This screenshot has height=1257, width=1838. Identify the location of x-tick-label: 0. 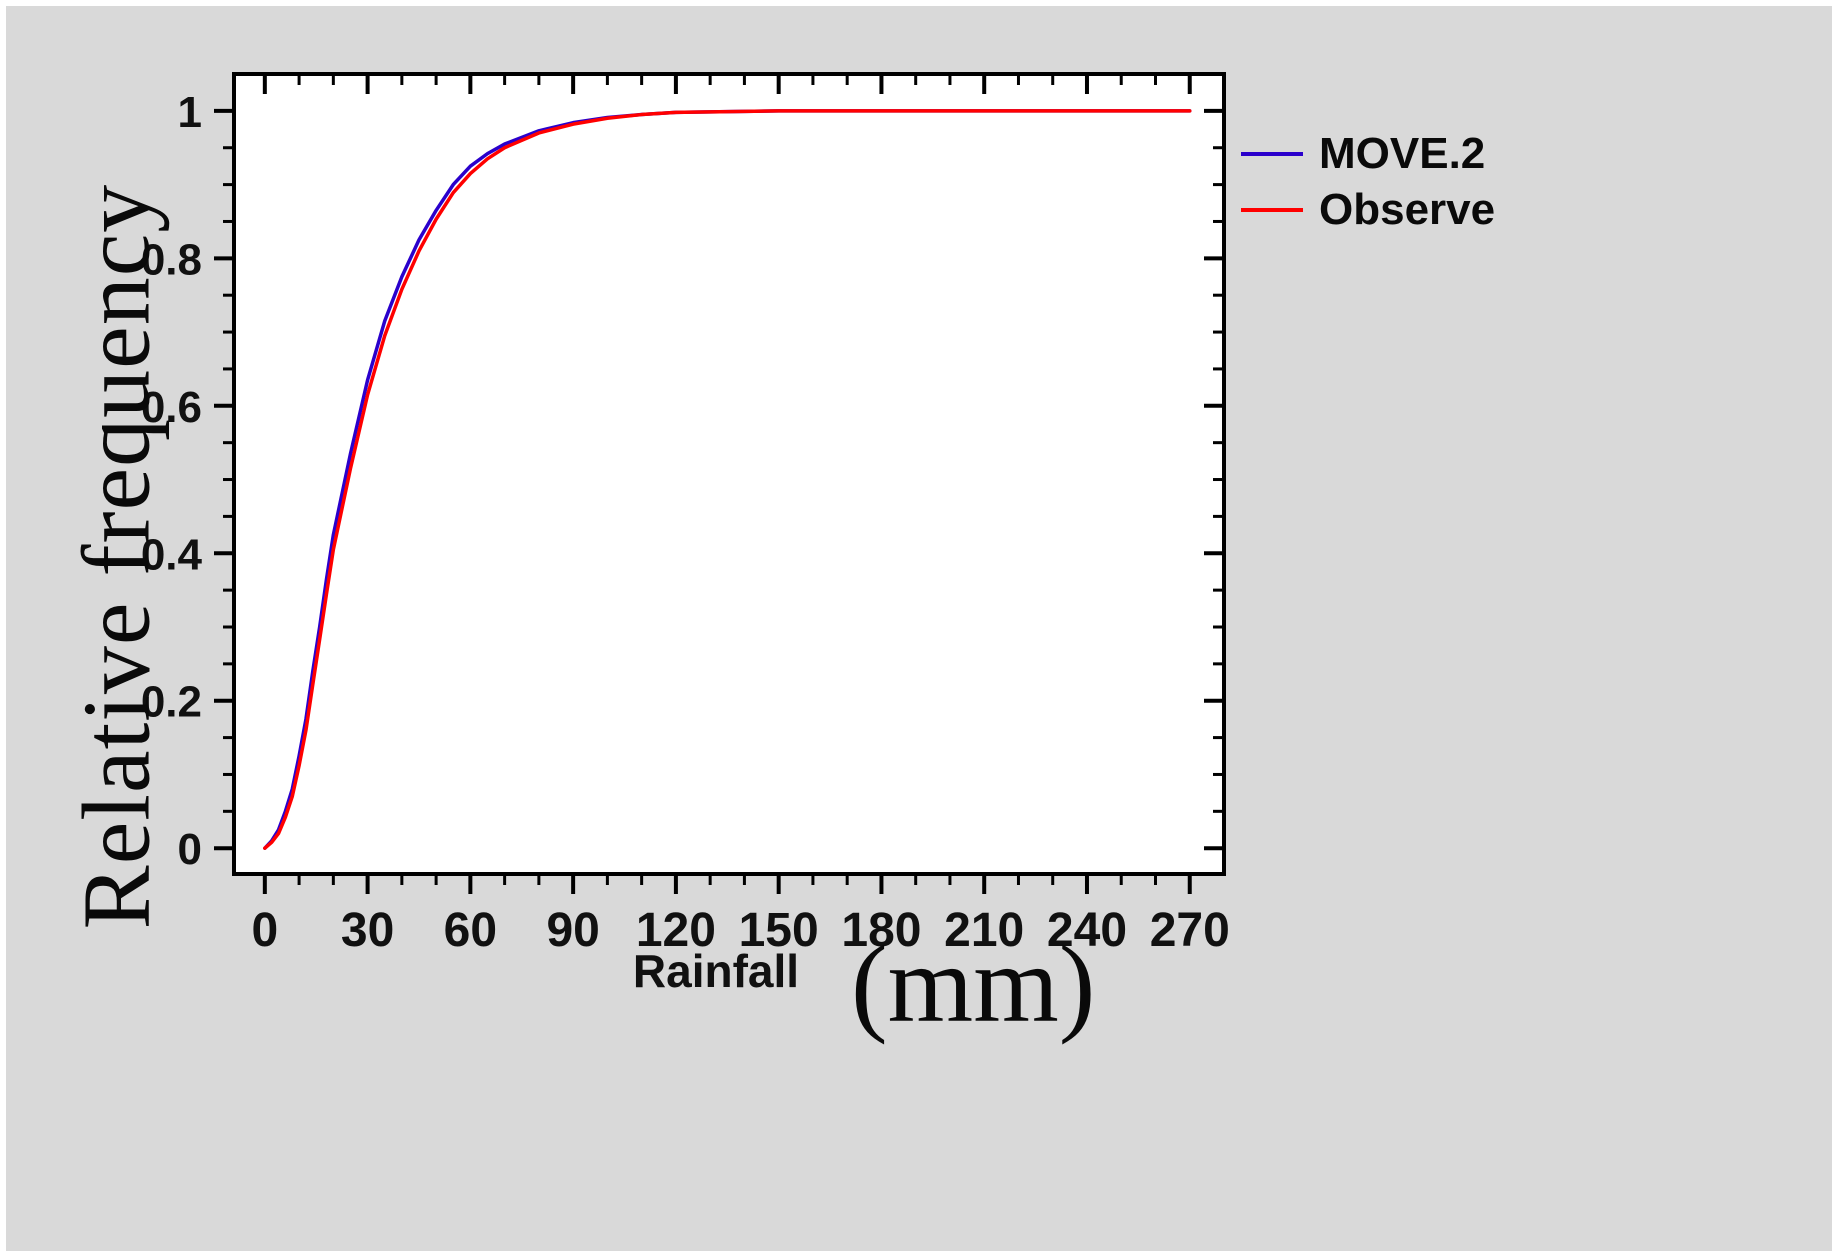
(264, 930).